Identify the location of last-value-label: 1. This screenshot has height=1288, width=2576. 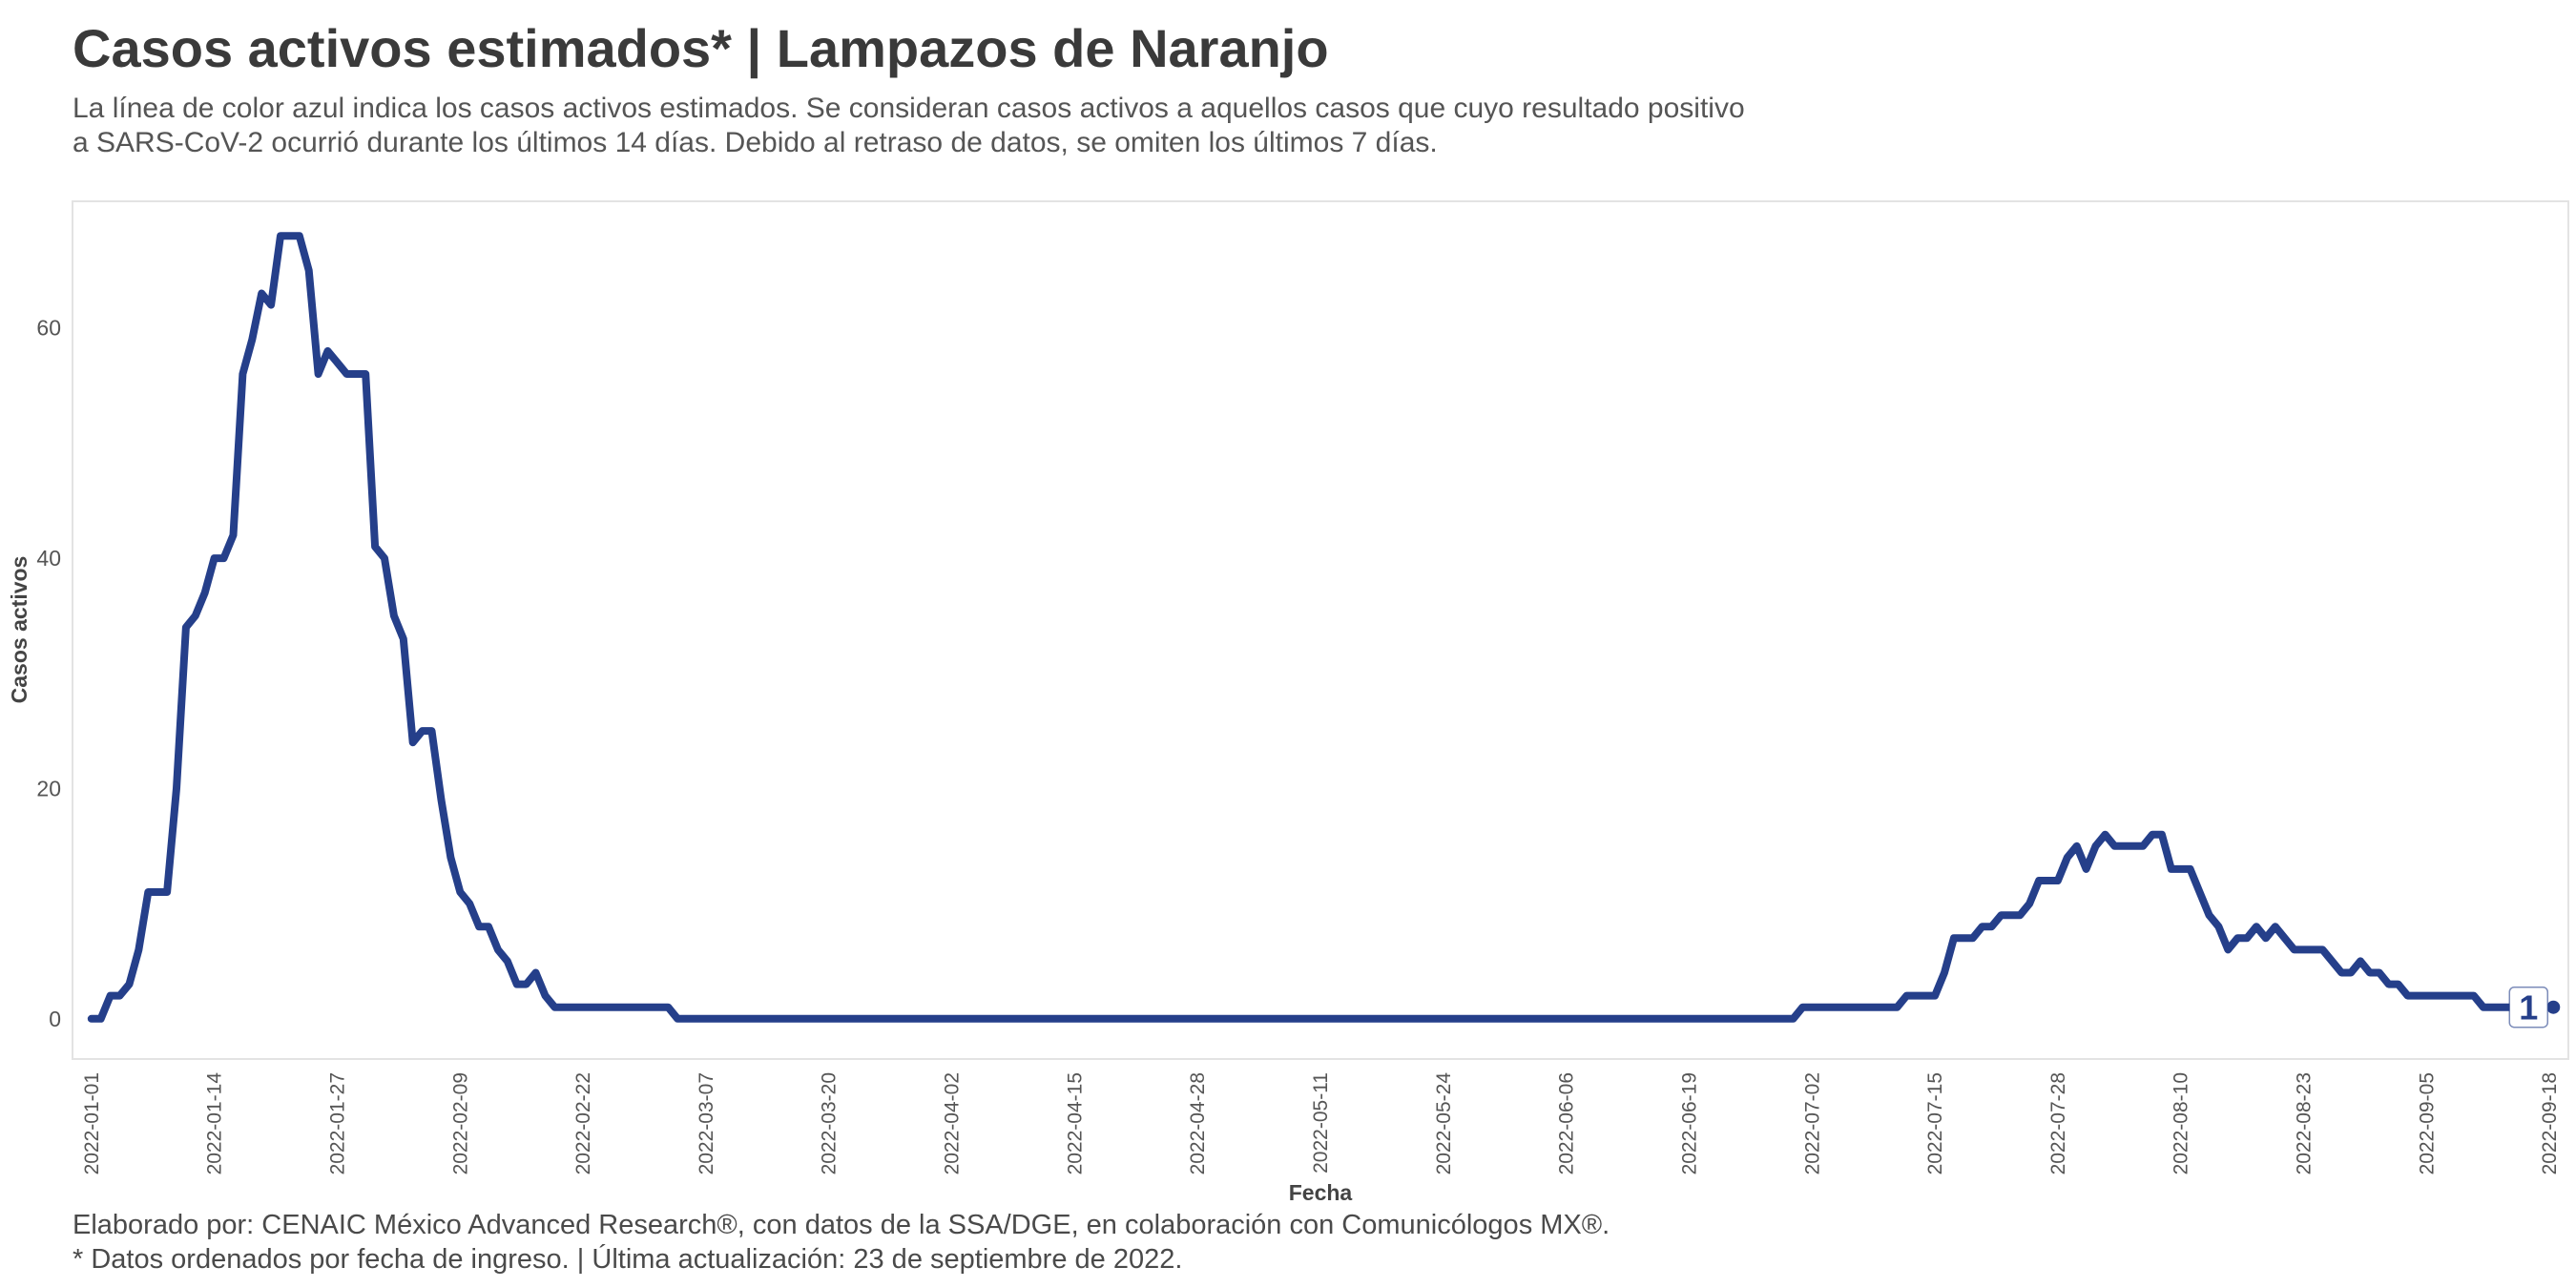
(2528, 1007).